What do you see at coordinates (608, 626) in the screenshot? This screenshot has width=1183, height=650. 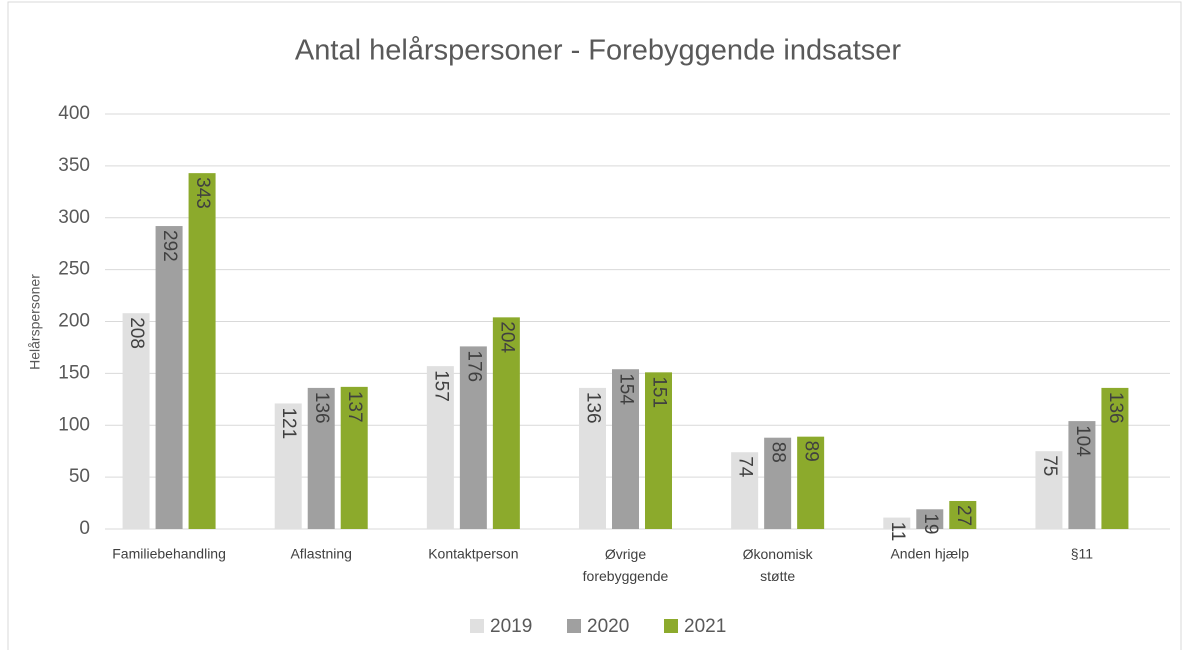 I see `legend-label: 2020` at bounding box center [608, 626].